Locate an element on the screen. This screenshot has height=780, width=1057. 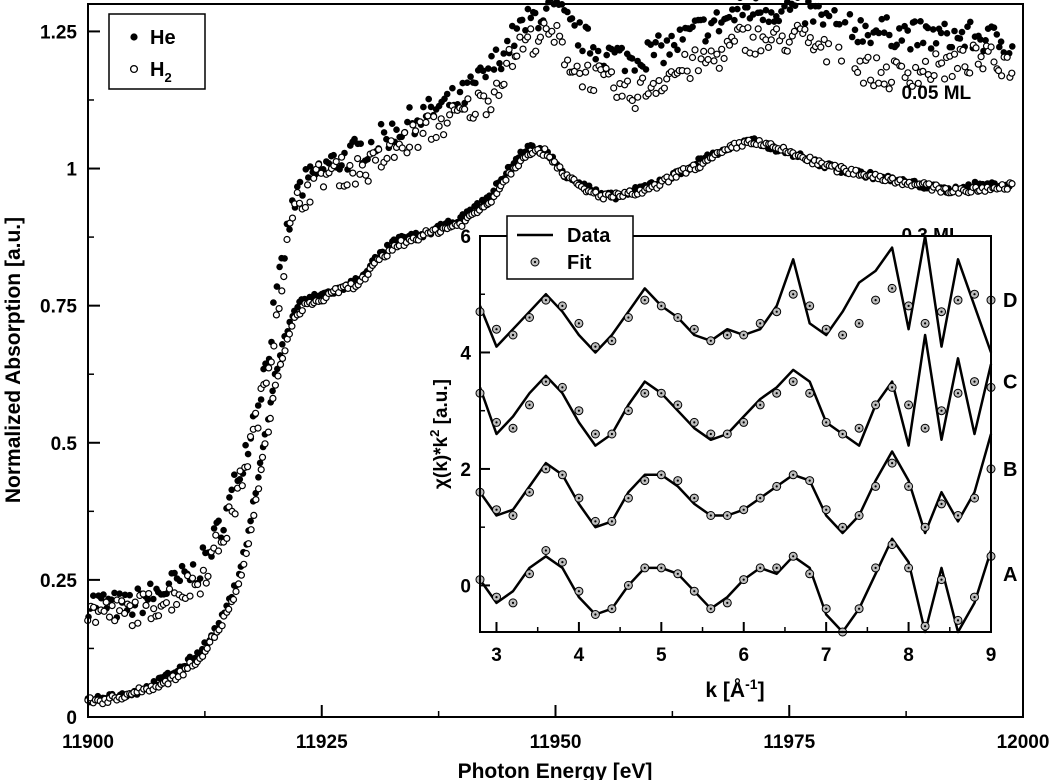
main-ytick-label-0: 0 is located at coordinates (71, 718).